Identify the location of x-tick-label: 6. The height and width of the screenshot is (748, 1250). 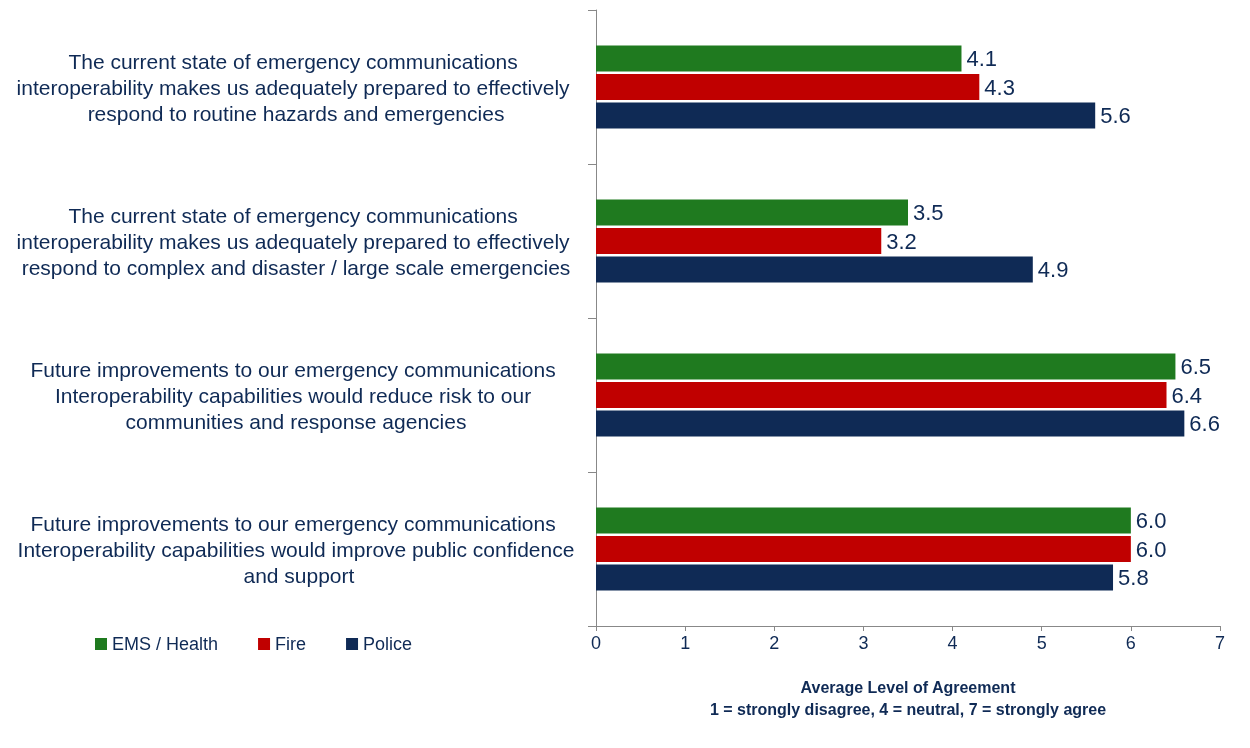
(1130, 643).